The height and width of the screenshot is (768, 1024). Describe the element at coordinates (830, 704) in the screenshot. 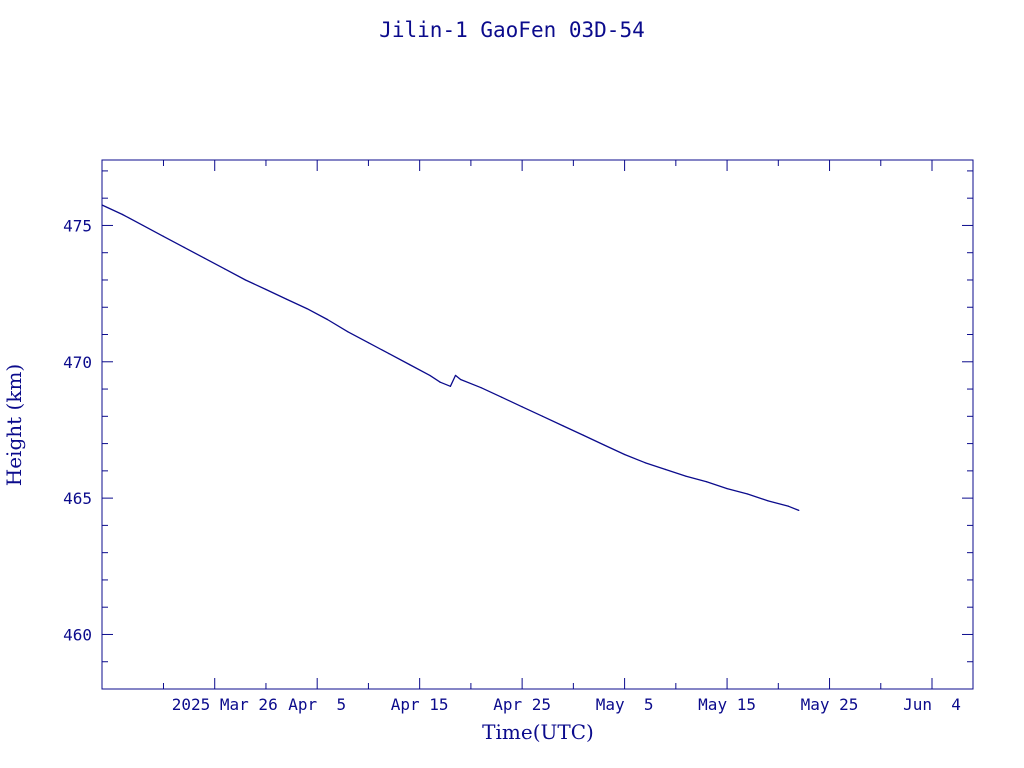

I see `x-tick-label: May 25` at that location.